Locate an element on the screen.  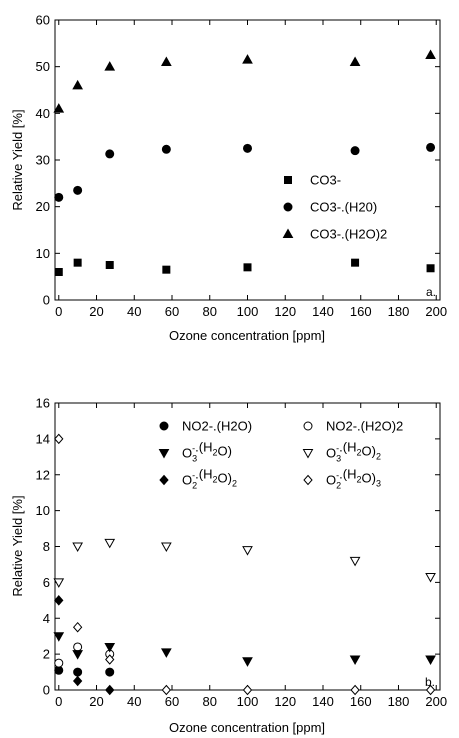
legend-label: NO2-.(H2O)2 is located at coordinates (364, 426).